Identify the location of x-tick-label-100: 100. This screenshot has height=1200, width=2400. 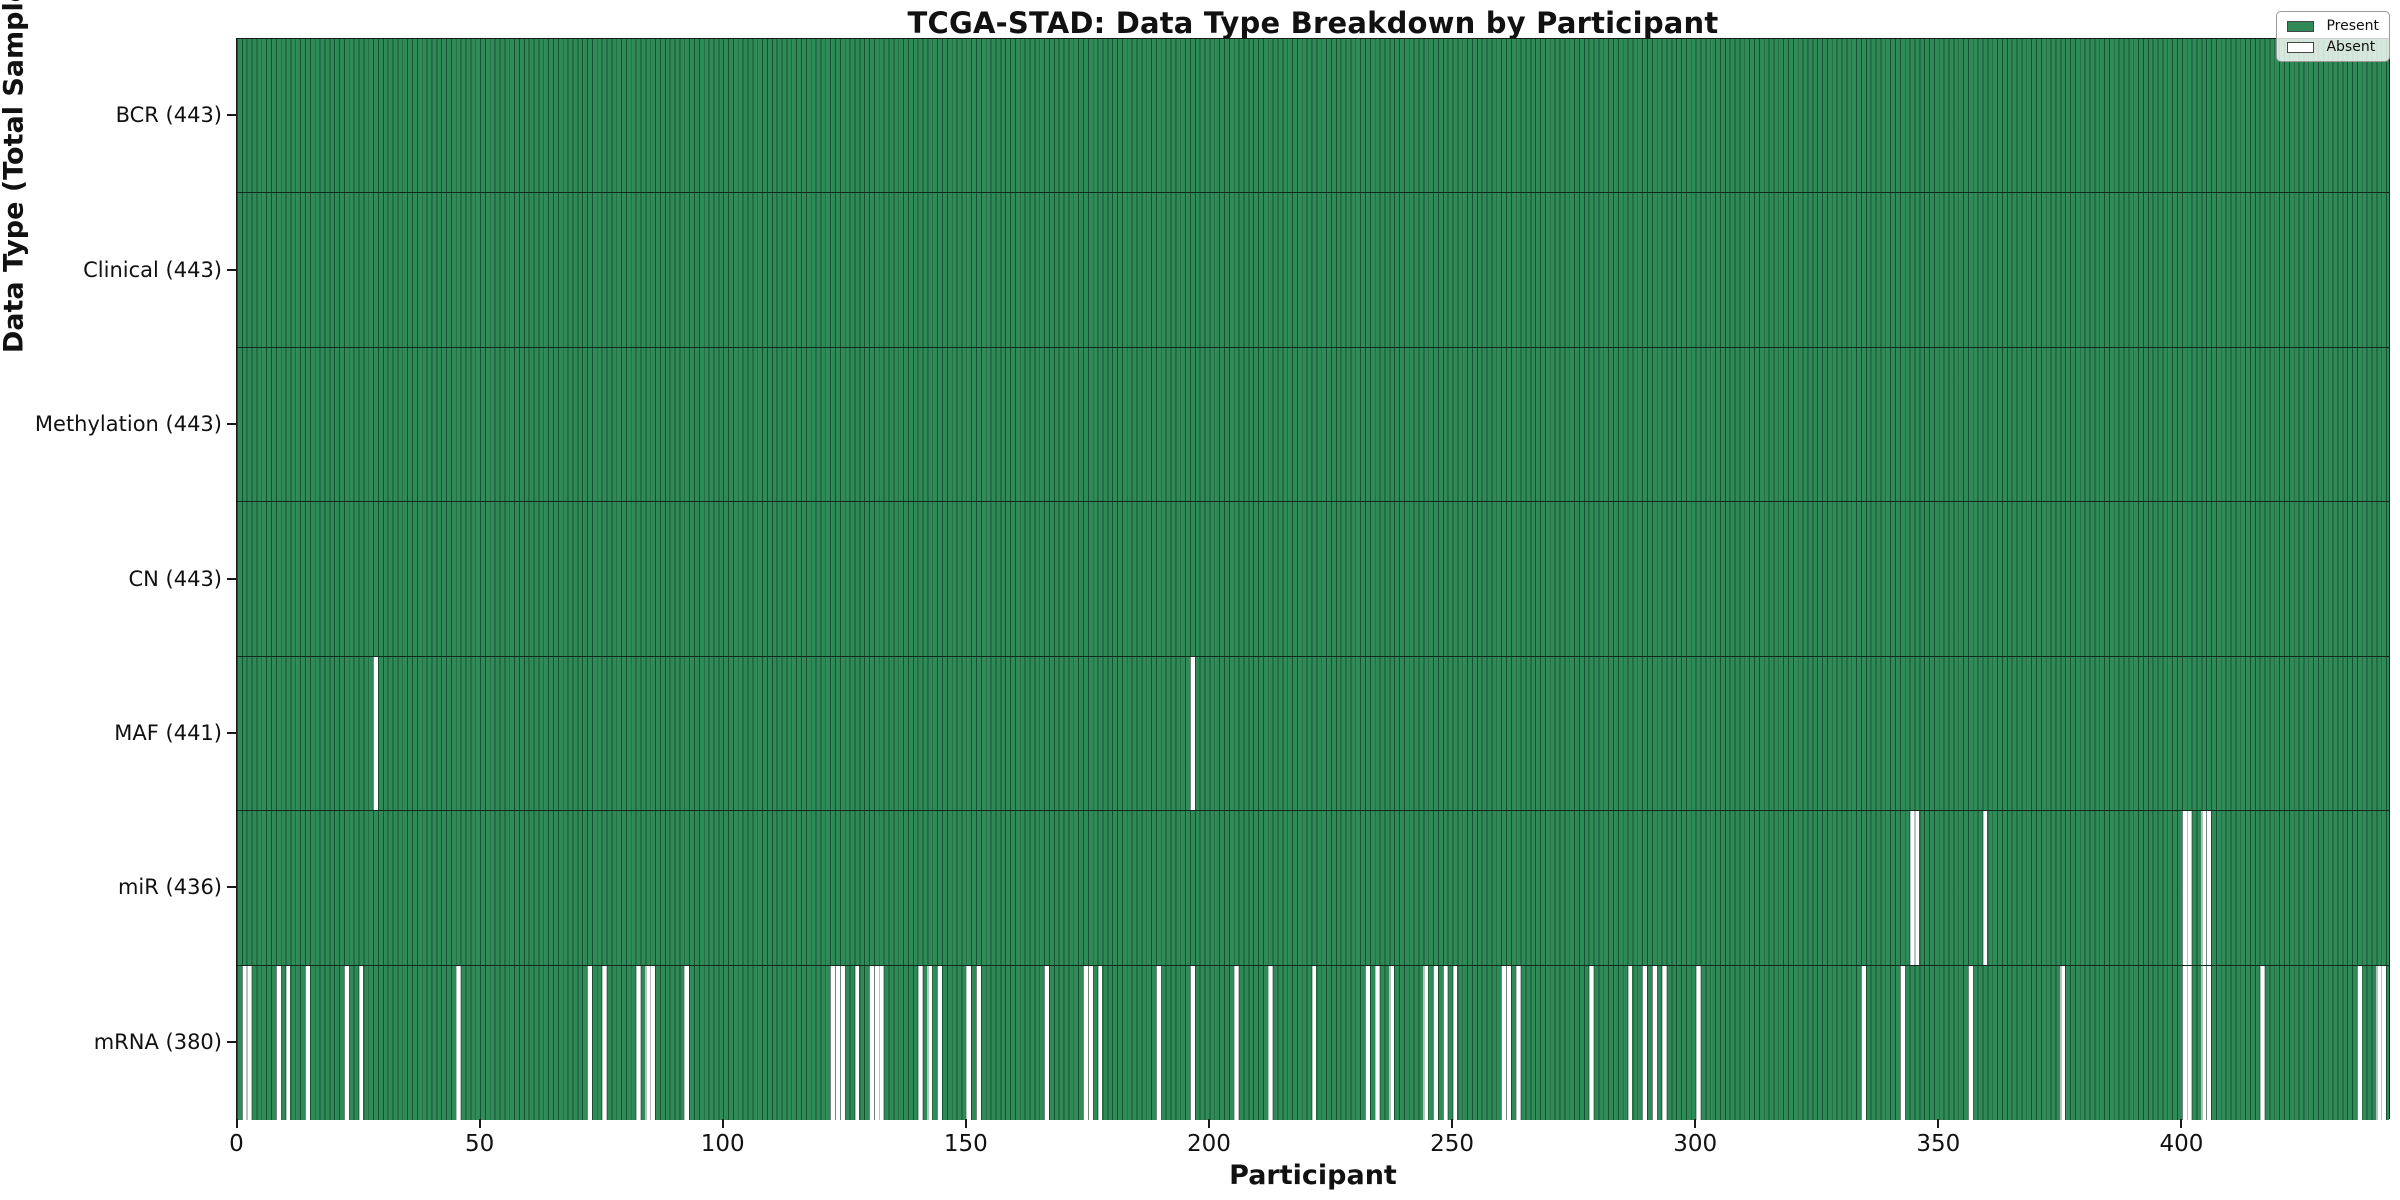
(722, 1144).